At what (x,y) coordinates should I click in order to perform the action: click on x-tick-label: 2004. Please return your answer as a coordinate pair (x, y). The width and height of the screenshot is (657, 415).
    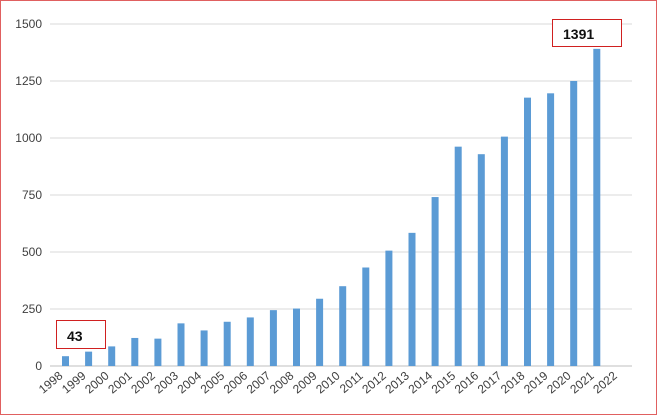
    Looking at the image, I should click on (190, 382).